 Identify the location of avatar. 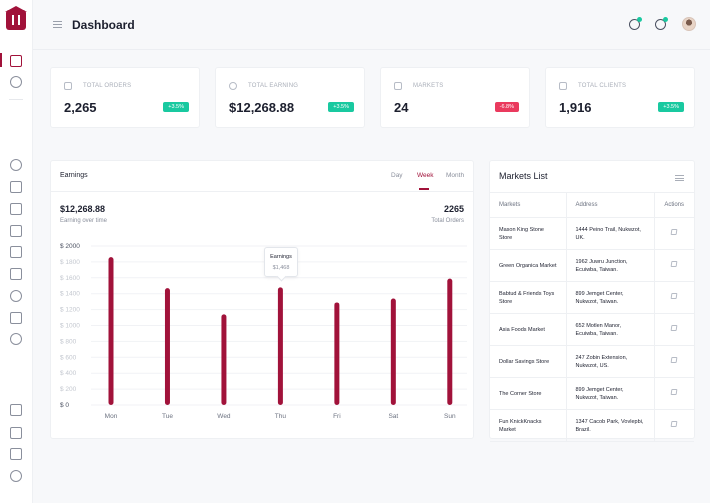
(689, 24).